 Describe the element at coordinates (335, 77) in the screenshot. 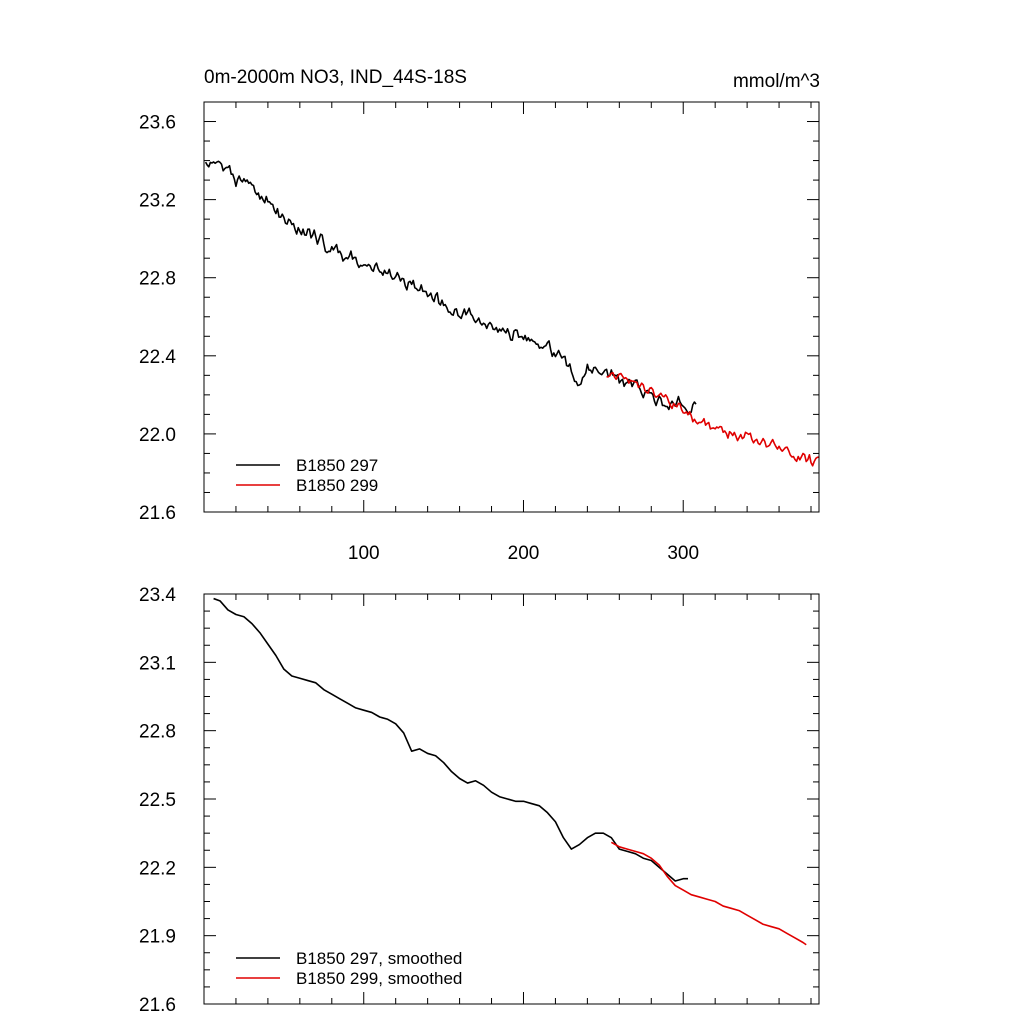

I see `chart-title: 0m-2000m NO3, IND_44S-18S` at that location.